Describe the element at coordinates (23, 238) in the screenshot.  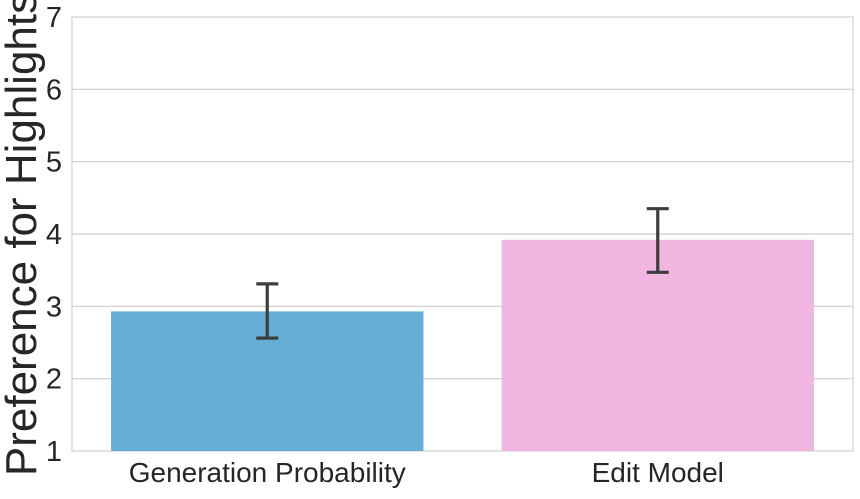
I see `y-axis-title: Preference for Highlights` at that location.